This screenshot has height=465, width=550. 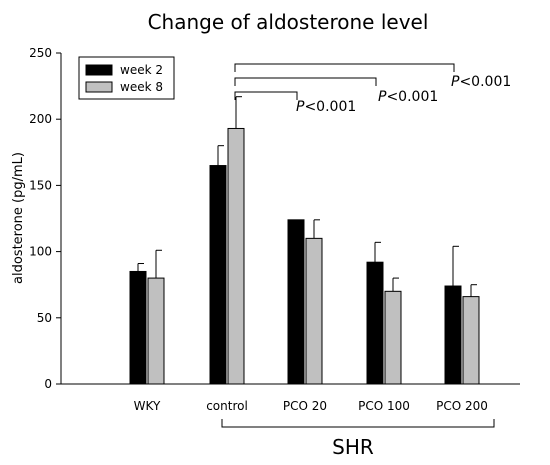 What do you see at coordinates (141, 70) in the screenshot?
I see `legend-label: week 2` at bounding box center [141, 70].